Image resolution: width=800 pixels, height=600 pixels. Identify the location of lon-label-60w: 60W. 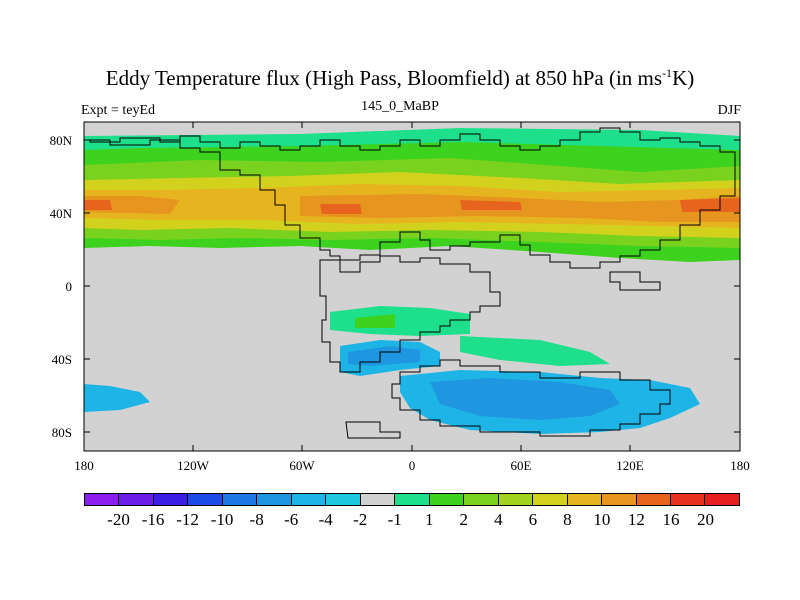
(302, 465).